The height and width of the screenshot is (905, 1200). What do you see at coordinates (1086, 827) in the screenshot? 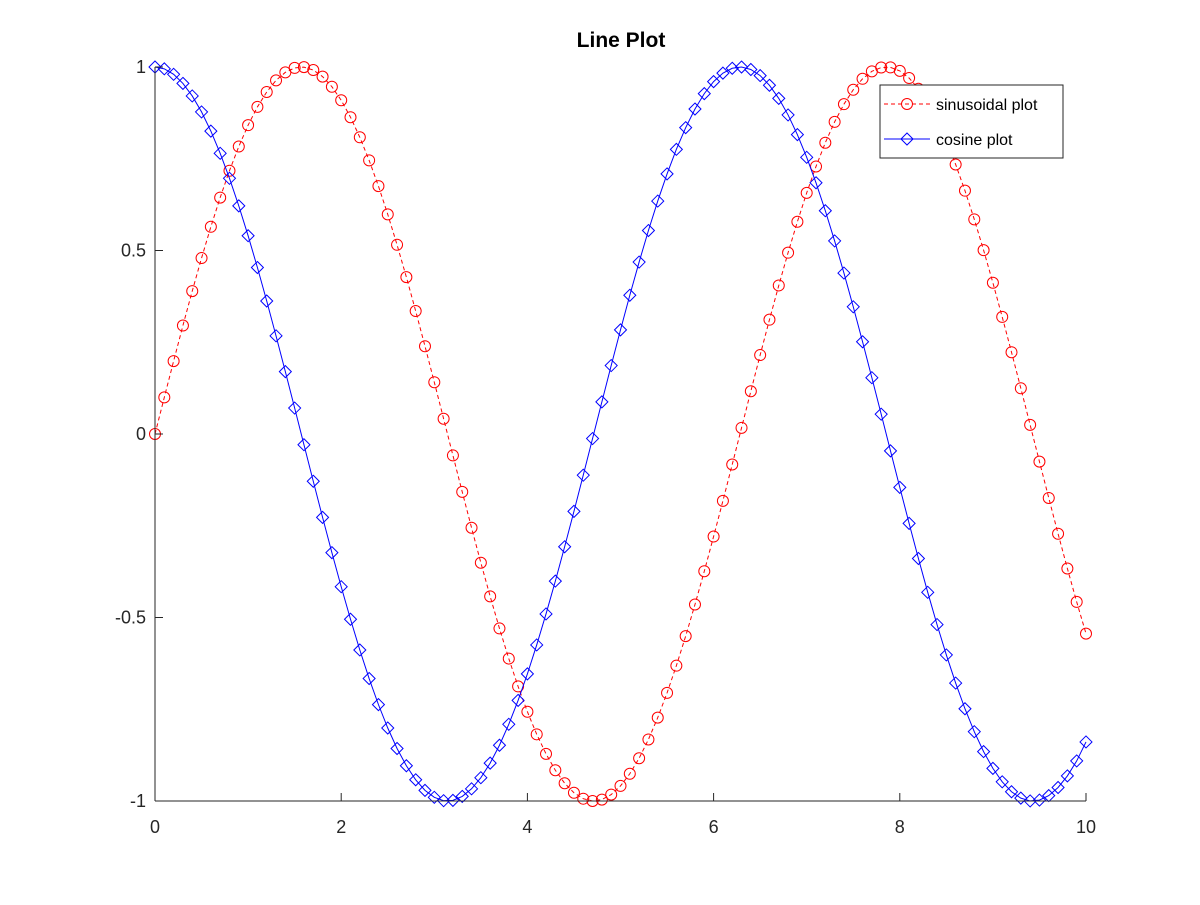
I see `x-tick-label: 10` at bounding box center [1086, 827].